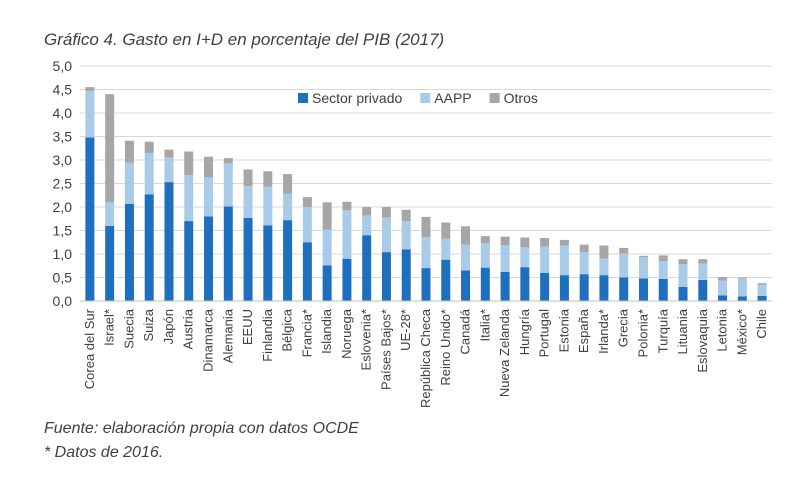 The height and width of the screenshot is (492, 800). Describe the element at coordinates (63, 254) in the screenshot. I see `y-tick-label: 1,0` at that location.